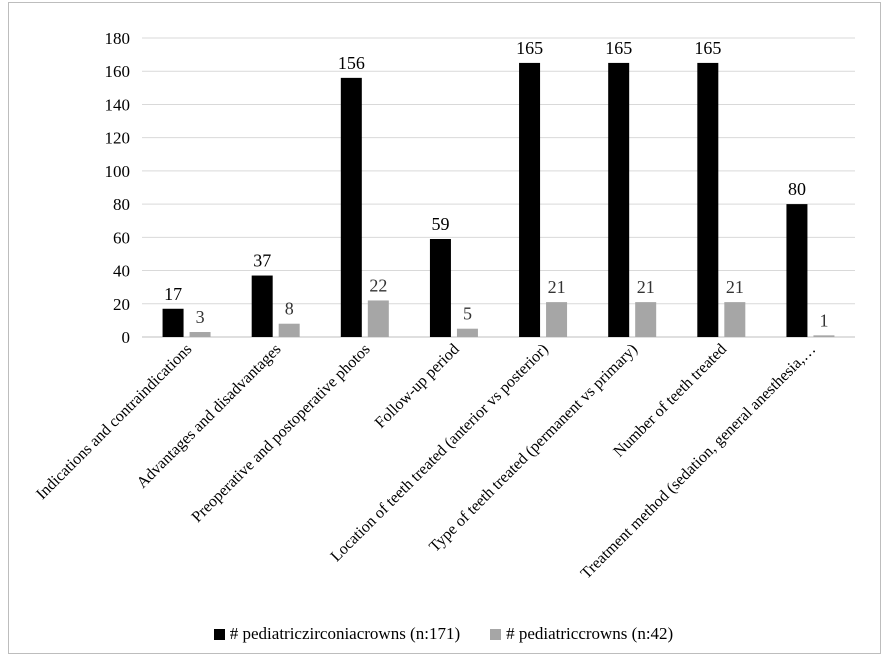 Image resolution: width=887 pixels, height=658 pixels. Describe the element at coordinates (118, 71) in the screenshot. I see `y-tick-label: 160` at that location.